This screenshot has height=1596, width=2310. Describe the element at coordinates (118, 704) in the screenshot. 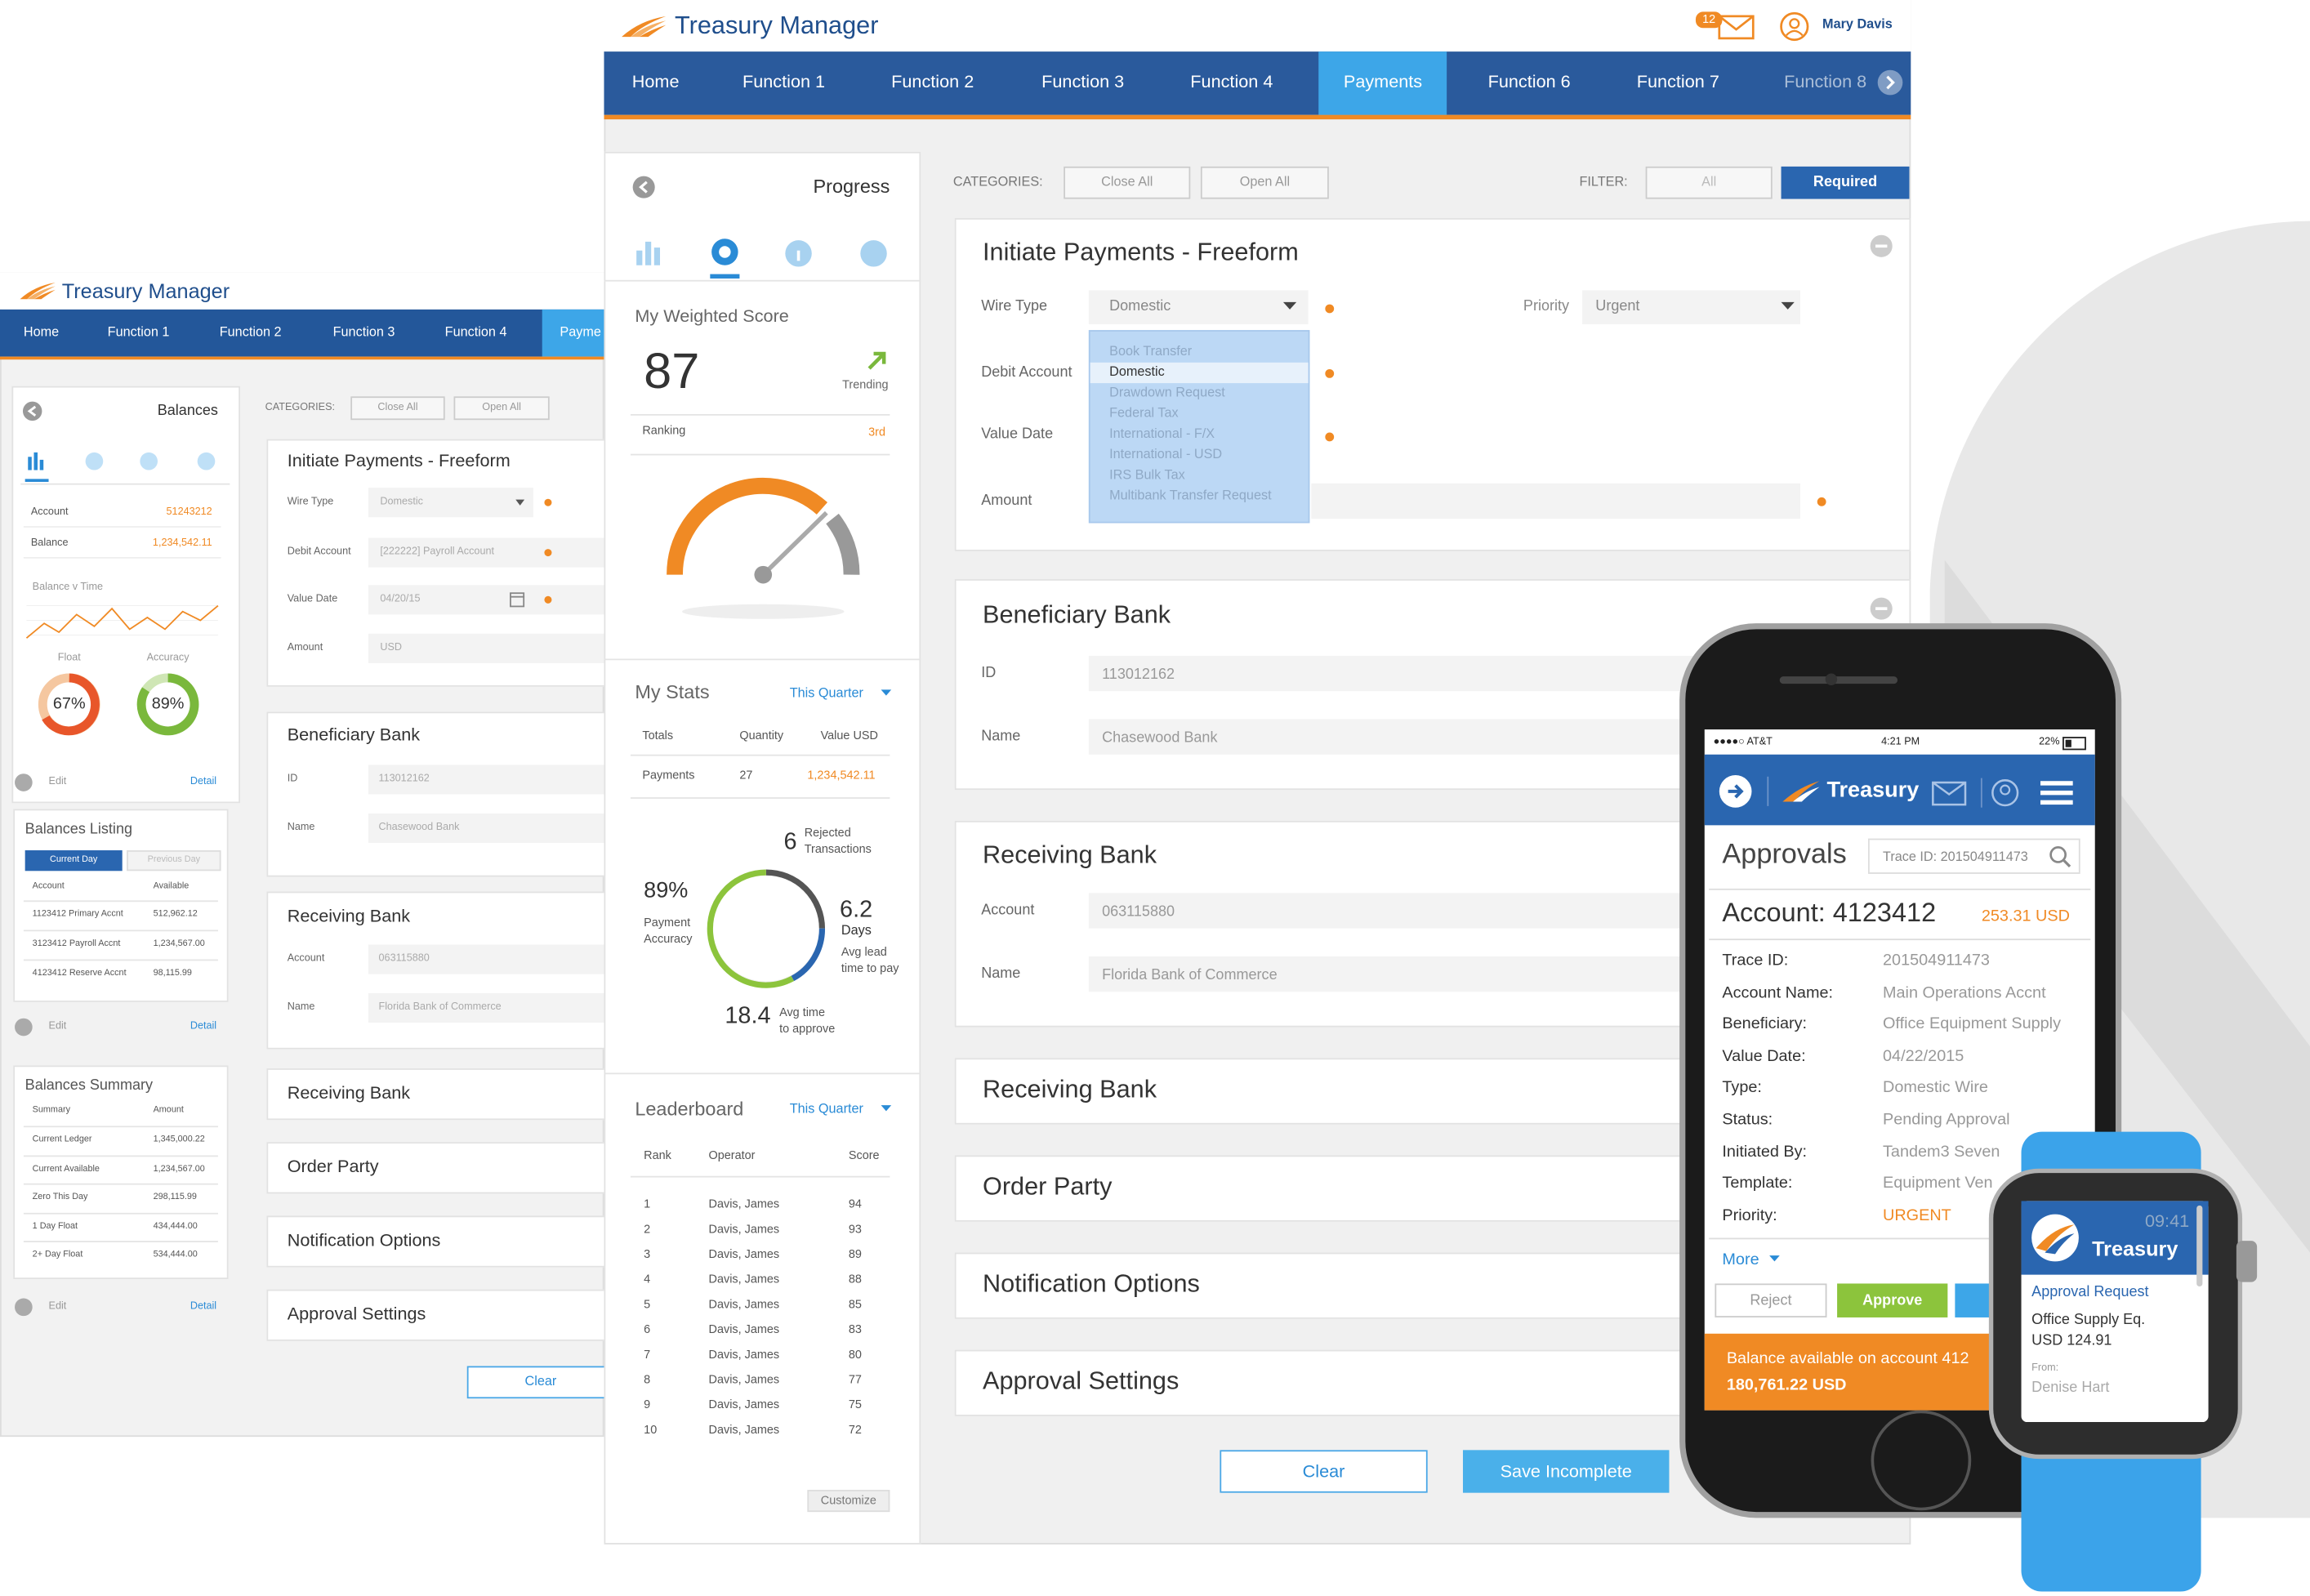

I see `donuts` at that location.